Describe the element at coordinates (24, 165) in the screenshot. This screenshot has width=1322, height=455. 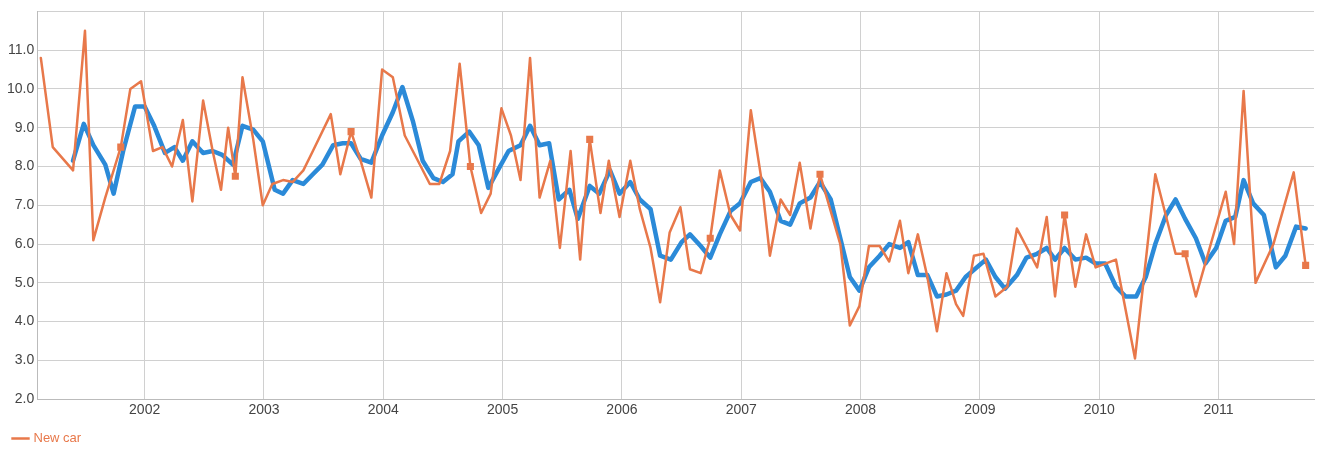
I see `y-tick-label: 8.0` at that location.